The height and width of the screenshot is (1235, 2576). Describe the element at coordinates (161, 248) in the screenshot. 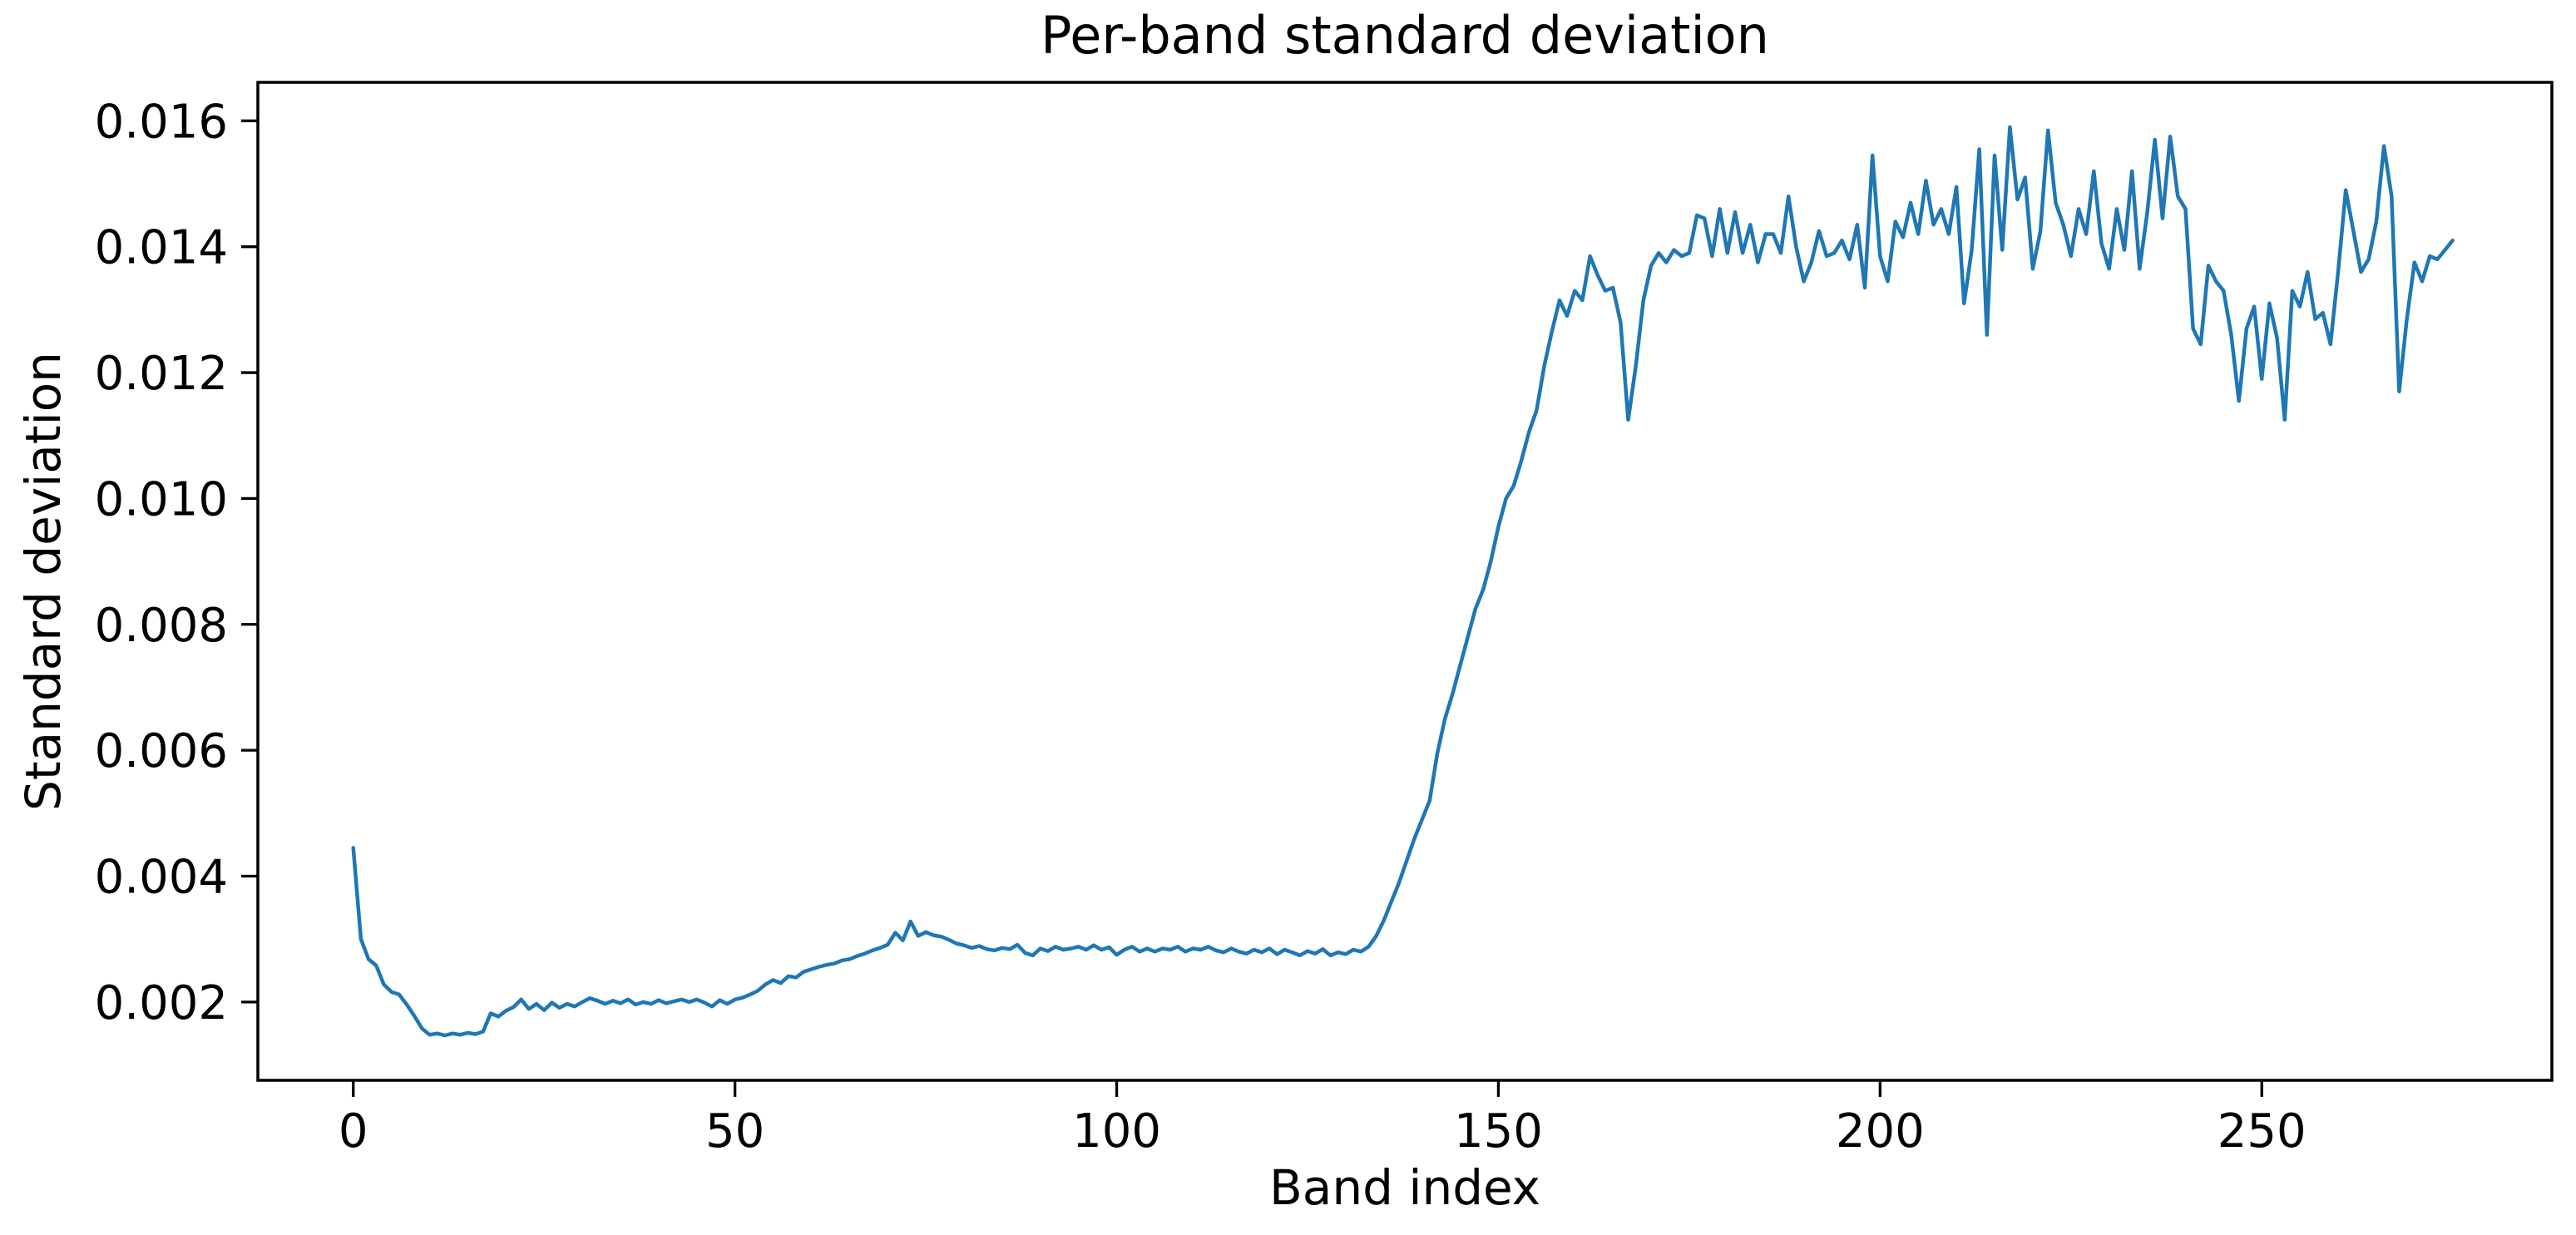

I see `y-tick-label: 0.014` at that location.